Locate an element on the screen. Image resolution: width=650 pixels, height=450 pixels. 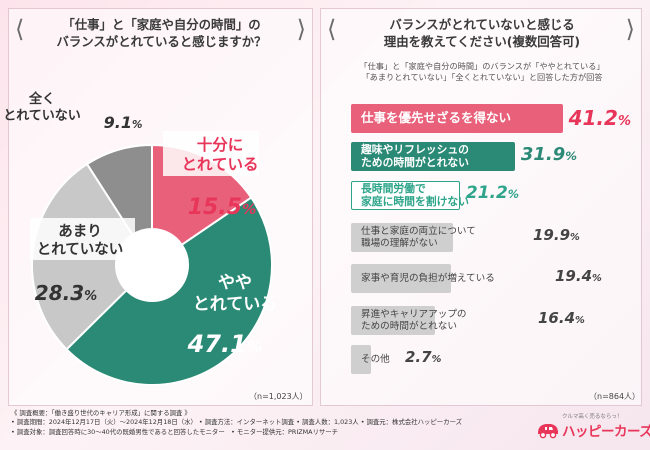
right-note-line1: 「仕事」と「家庭や自分の時間」のバランスが「ややとれている」 is located at coordinates (482, 66).